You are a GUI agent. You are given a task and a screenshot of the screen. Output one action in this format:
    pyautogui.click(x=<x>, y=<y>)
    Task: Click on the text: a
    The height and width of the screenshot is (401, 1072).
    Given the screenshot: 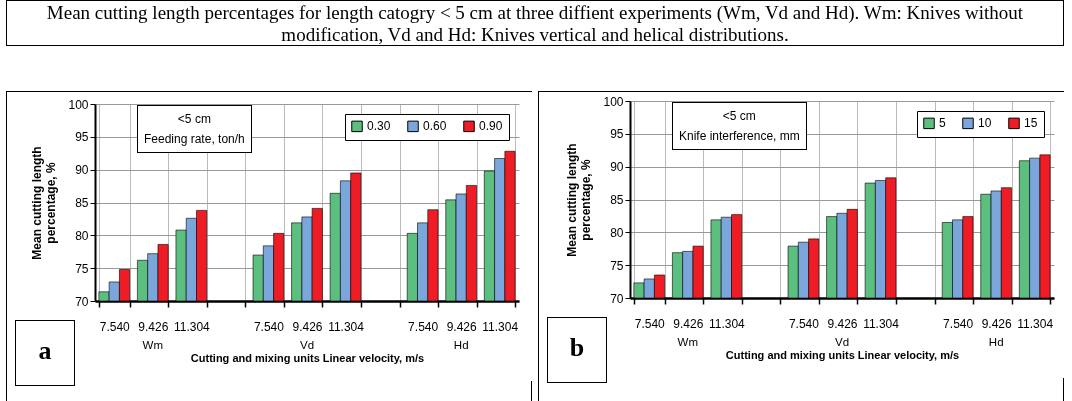 What is the action you would take?
    pyautogui.click(x=45, y=353)
    